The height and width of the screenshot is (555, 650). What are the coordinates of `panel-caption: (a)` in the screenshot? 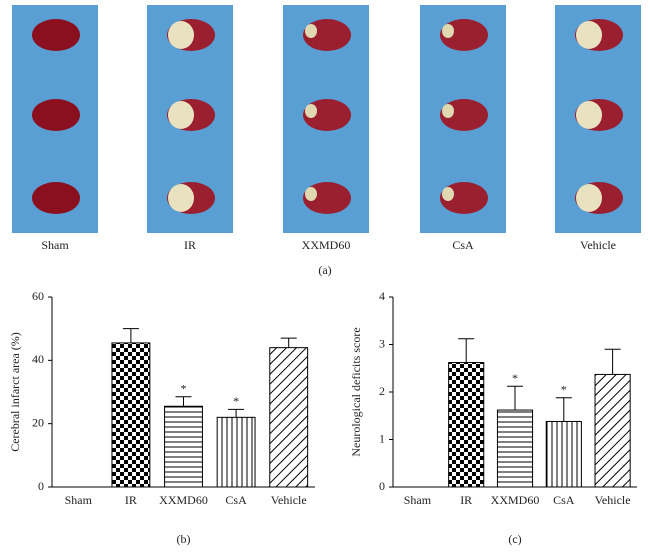 It's located at (324, 270).